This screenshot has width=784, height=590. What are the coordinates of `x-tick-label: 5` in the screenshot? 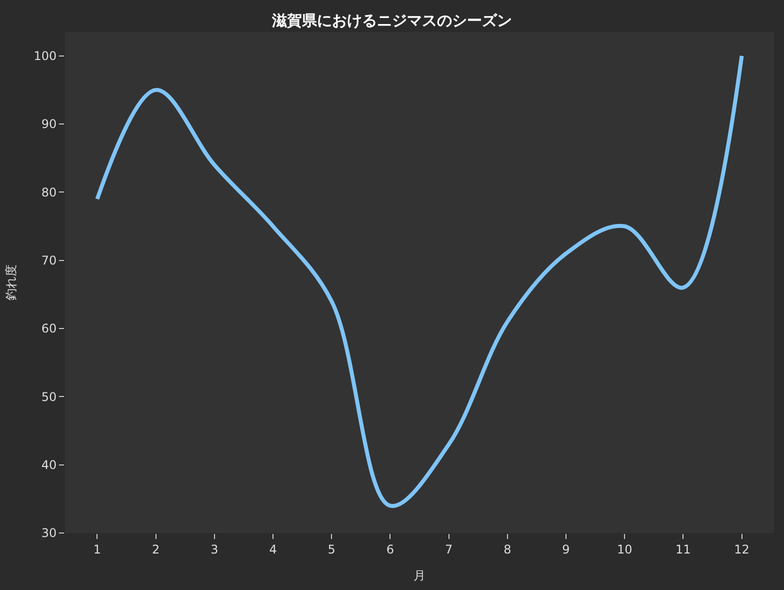 It's located at (332, 549).